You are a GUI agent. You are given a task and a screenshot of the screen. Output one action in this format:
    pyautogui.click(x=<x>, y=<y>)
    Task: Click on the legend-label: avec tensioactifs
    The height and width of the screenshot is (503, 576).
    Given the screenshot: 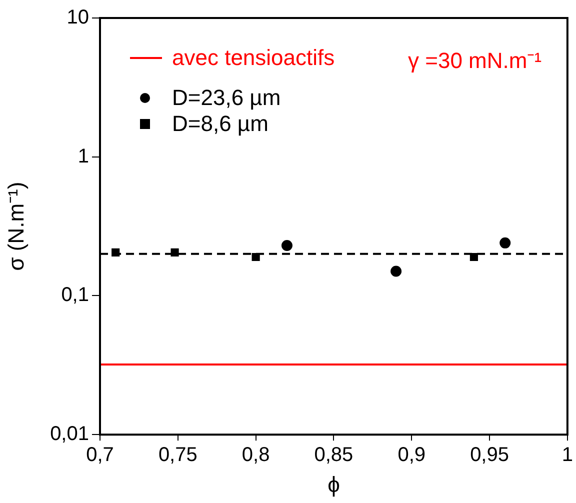 What is the action you would take?
    pyautogui.click(x=253, y=57)
    